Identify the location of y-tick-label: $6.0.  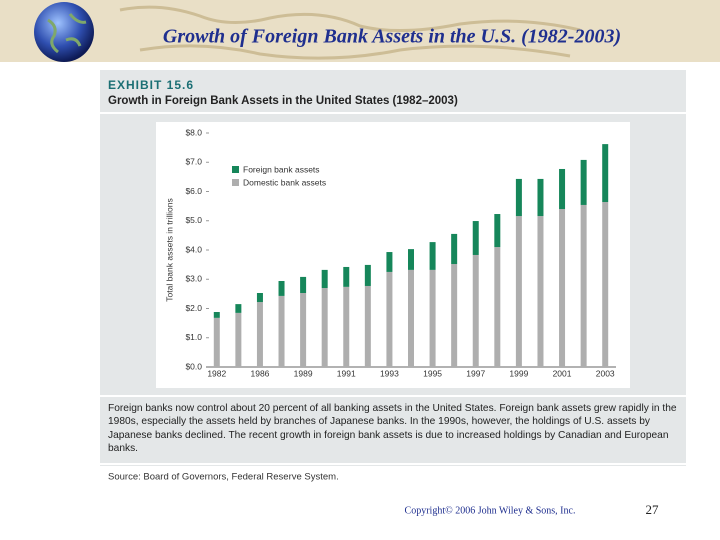
(193, 191).